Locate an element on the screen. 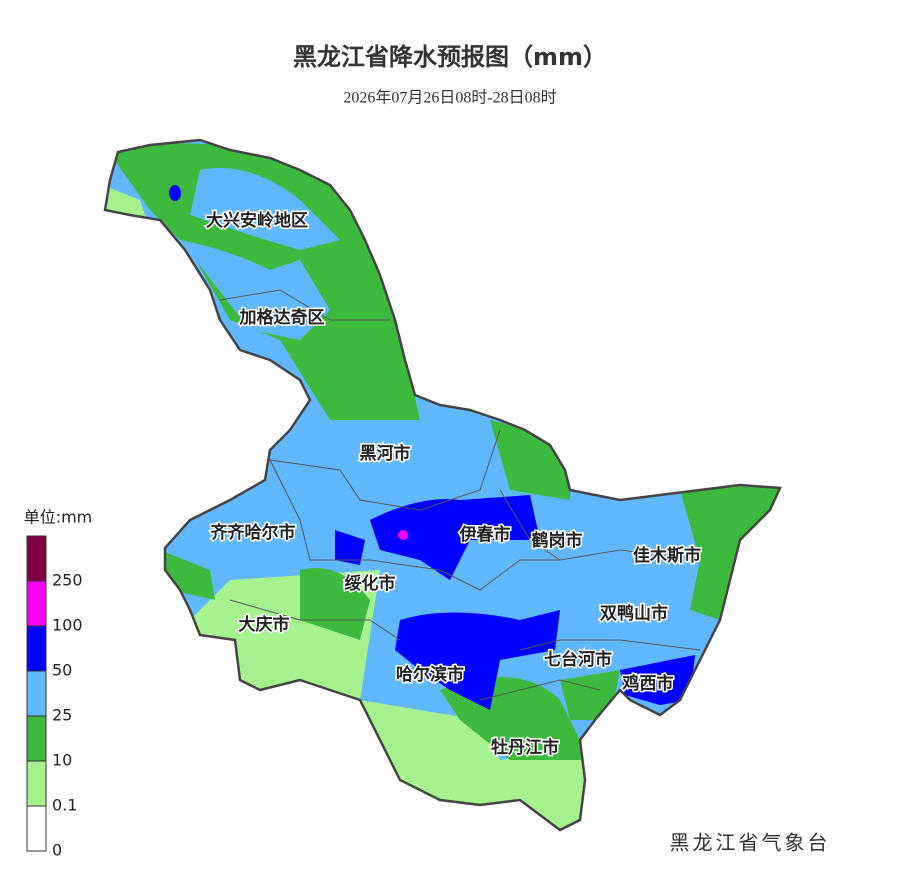 The image size is (900, 884). legend-label: 100 is located at coordinates (67, 625).